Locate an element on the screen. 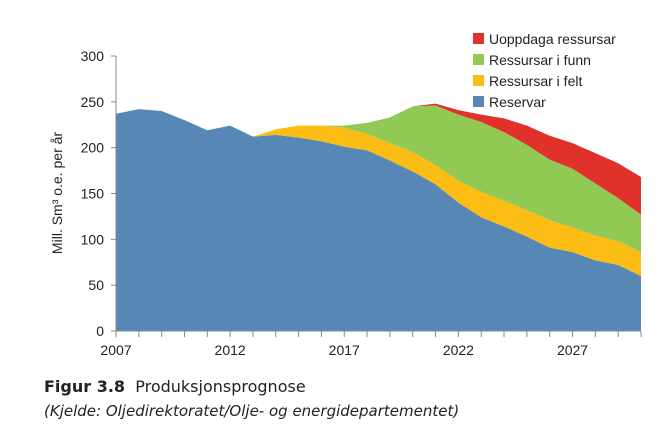 This screenshot has width=664, height=441. x-tick-label: 2007 is located at coordinates (115, 350).